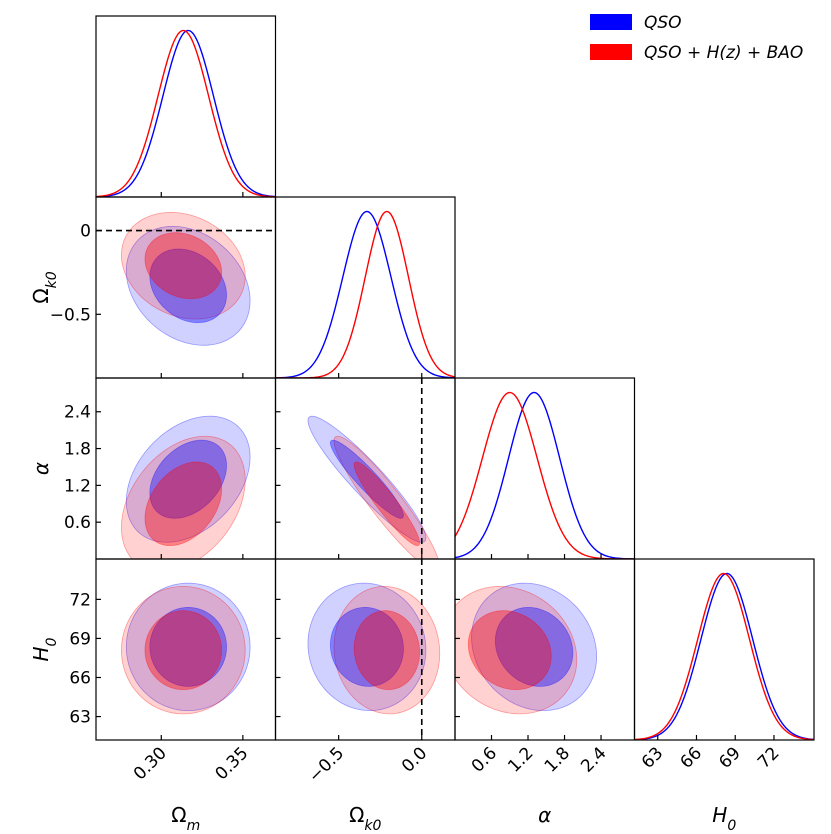  I want to click on x-tick-label-h0: 66, so click(691, 757).